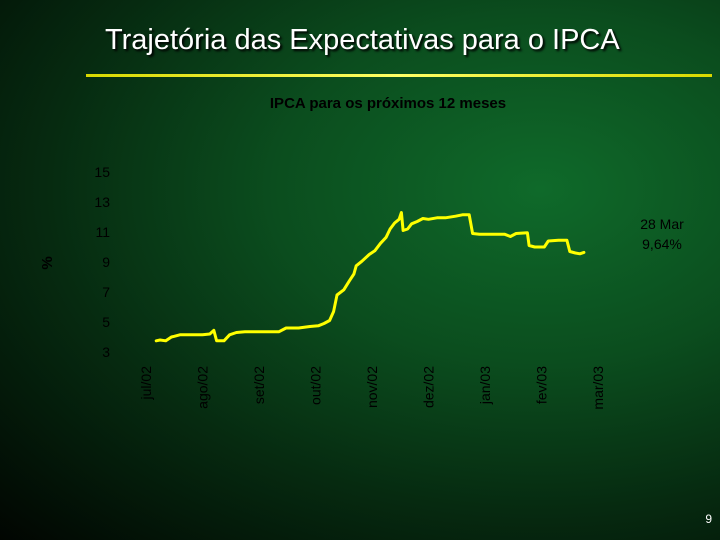  What do you see at coordinates (102, 172) in the screenshot?
I see `y-tick-label: 15` at bounding box center [102, 172].